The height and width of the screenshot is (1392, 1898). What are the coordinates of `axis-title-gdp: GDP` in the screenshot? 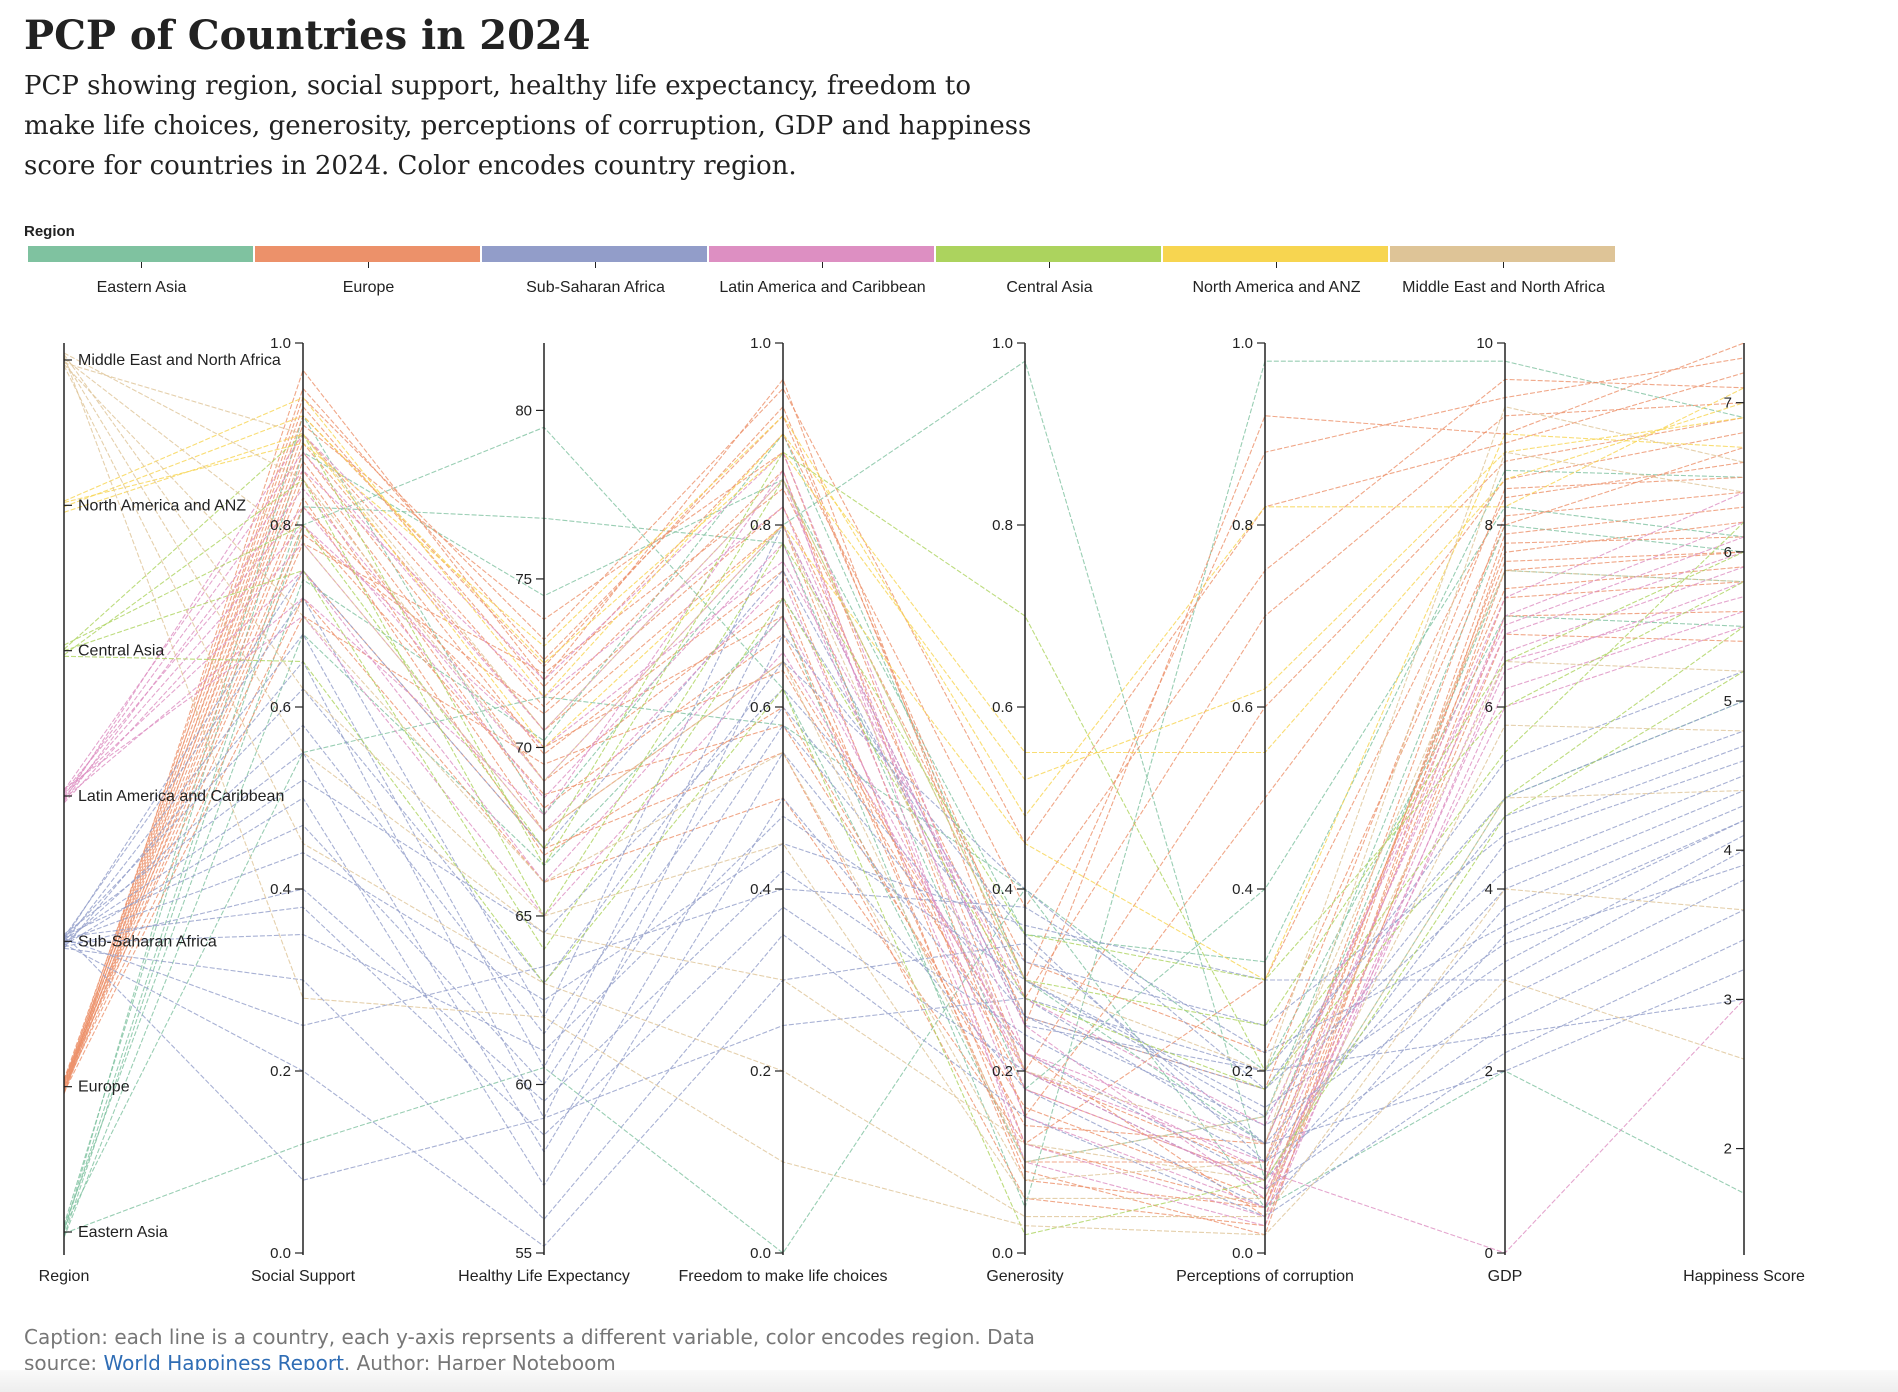 It's located at (1505, 1276).